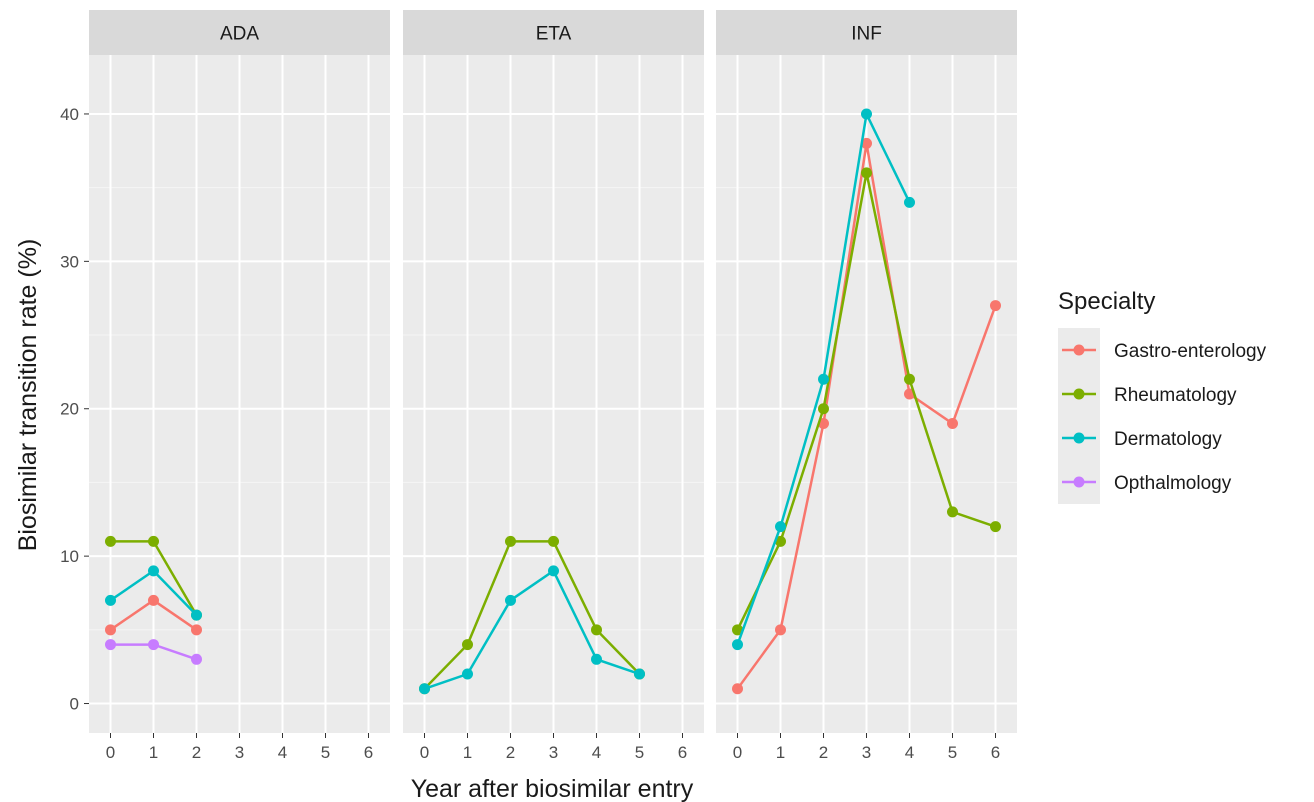 The width and height of the screenshot is (1314, 802). Describe the element at coordinates (552, 788) in the screenshot. I see `x-axis-title: Year after biosimilar entry` at that location.